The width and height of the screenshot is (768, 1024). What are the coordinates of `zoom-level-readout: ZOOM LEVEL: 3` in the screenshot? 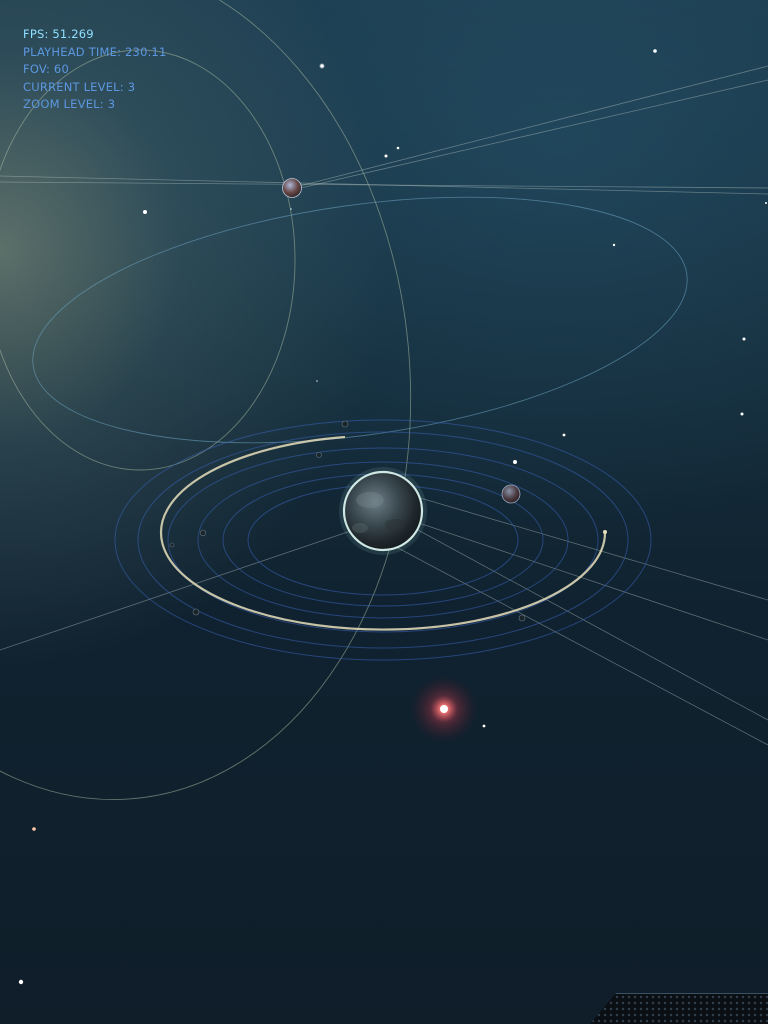 It's located at (69, 104).